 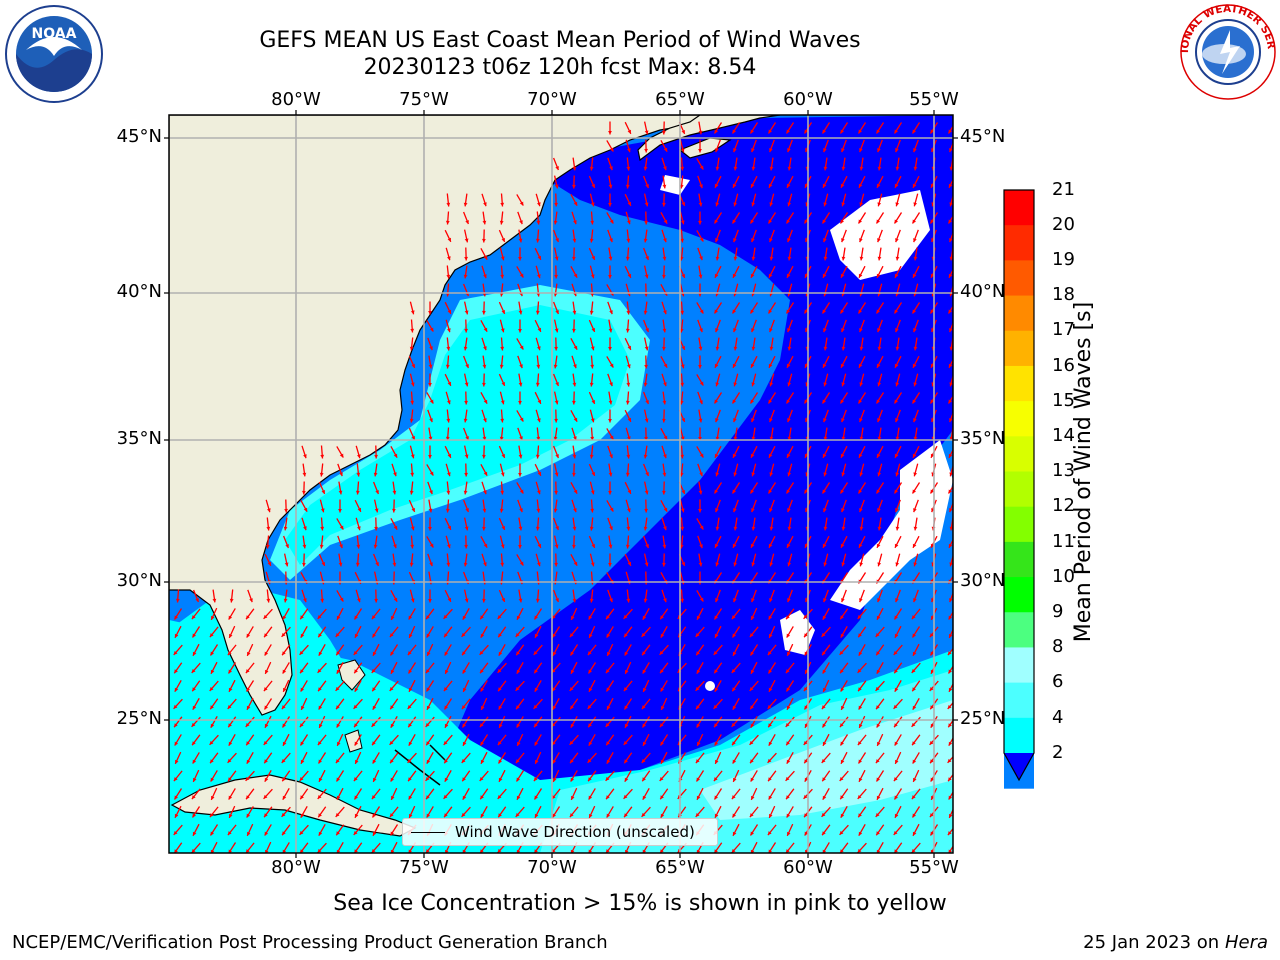 I want to click on bottom-tick-75w: 75°W, so click(x=424, y=867).